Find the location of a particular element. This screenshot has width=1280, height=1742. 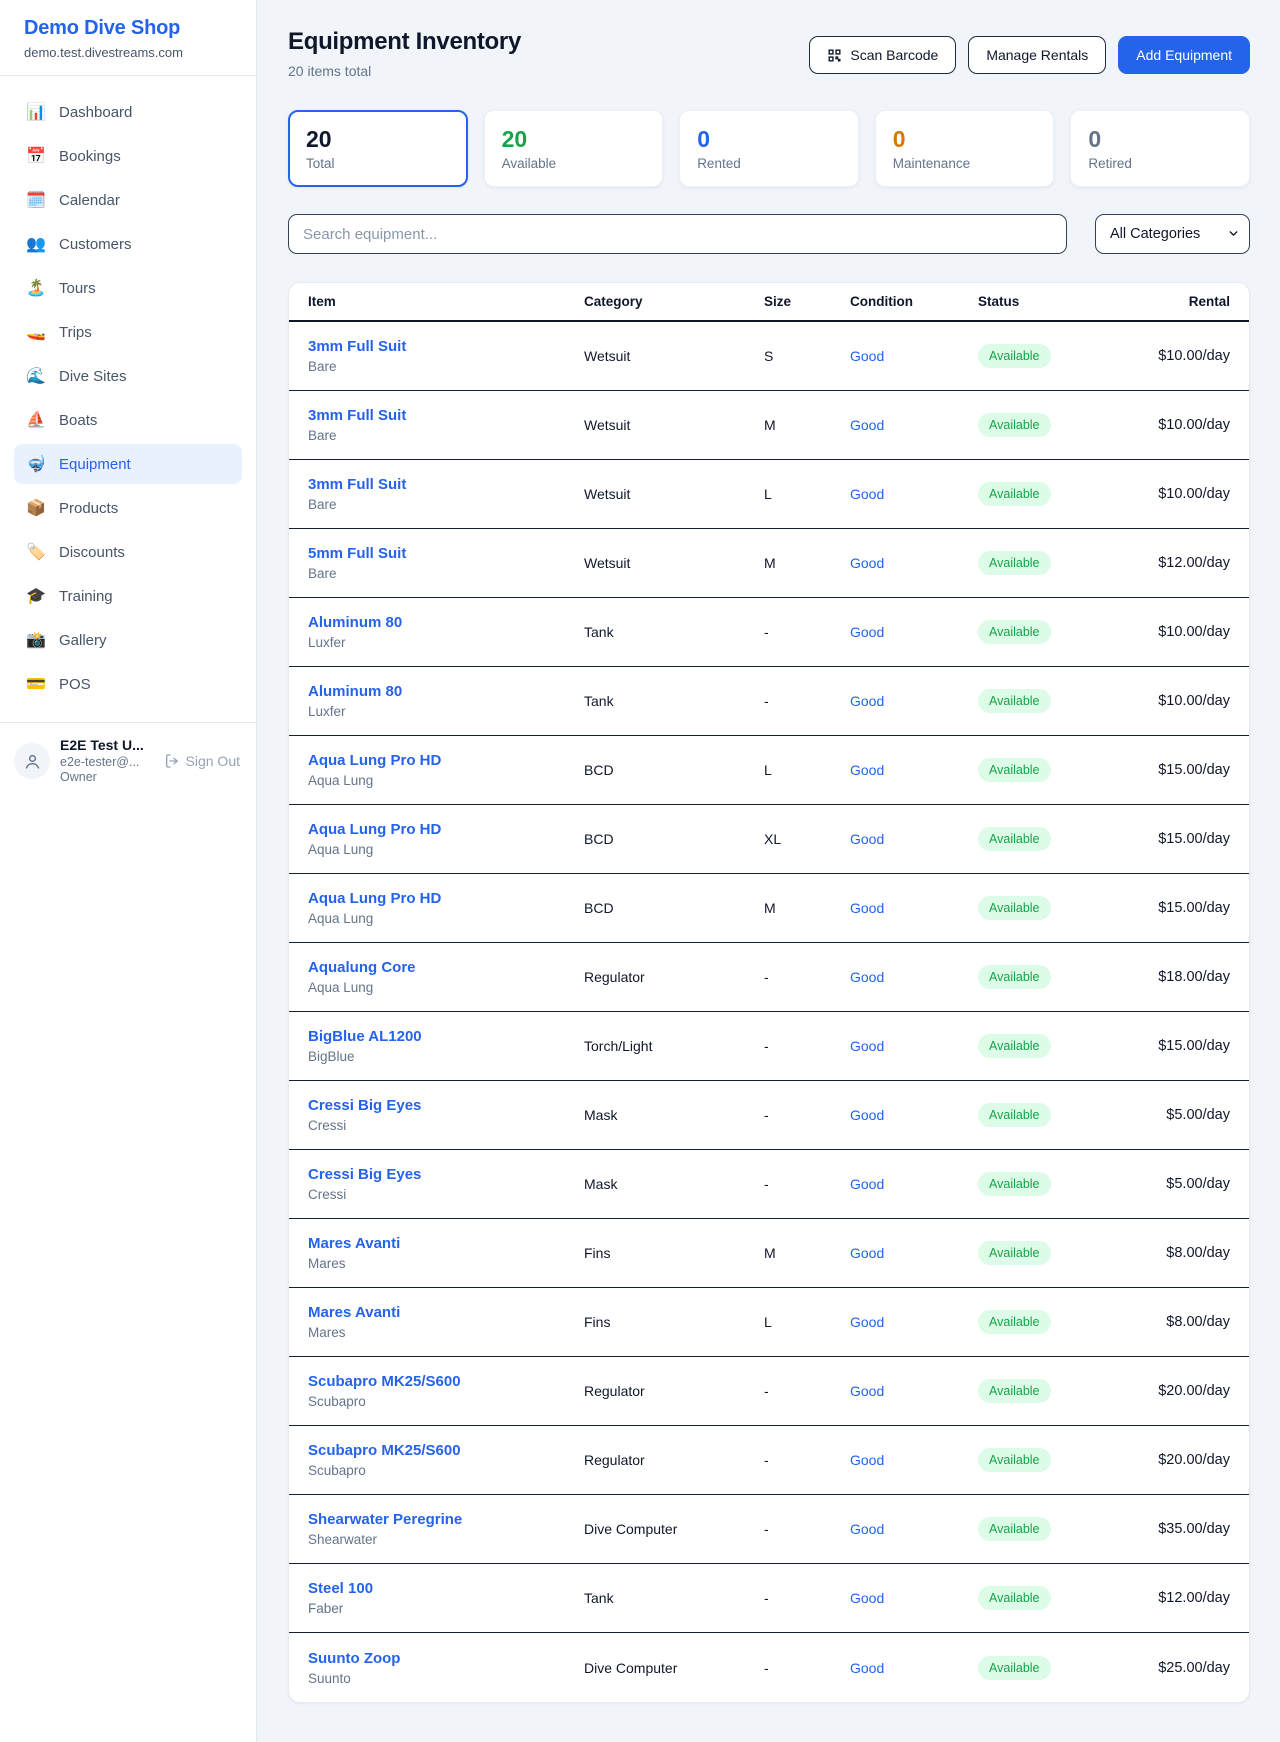

sidebar-item-tours: 🏝️ Tours is located at coordinates (128, 288).